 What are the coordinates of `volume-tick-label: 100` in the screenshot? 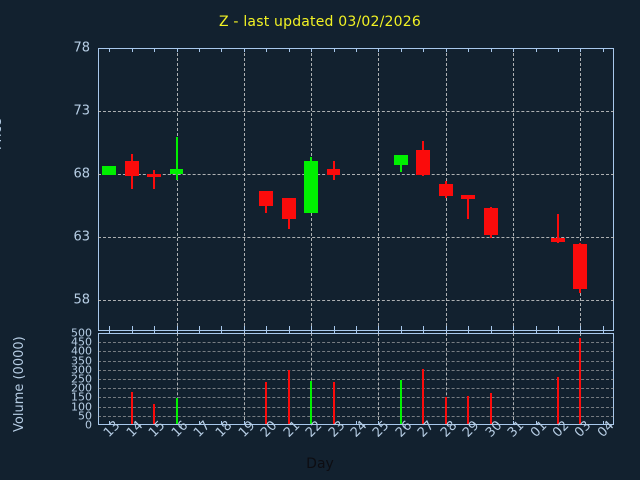 It's located at (81, 407).